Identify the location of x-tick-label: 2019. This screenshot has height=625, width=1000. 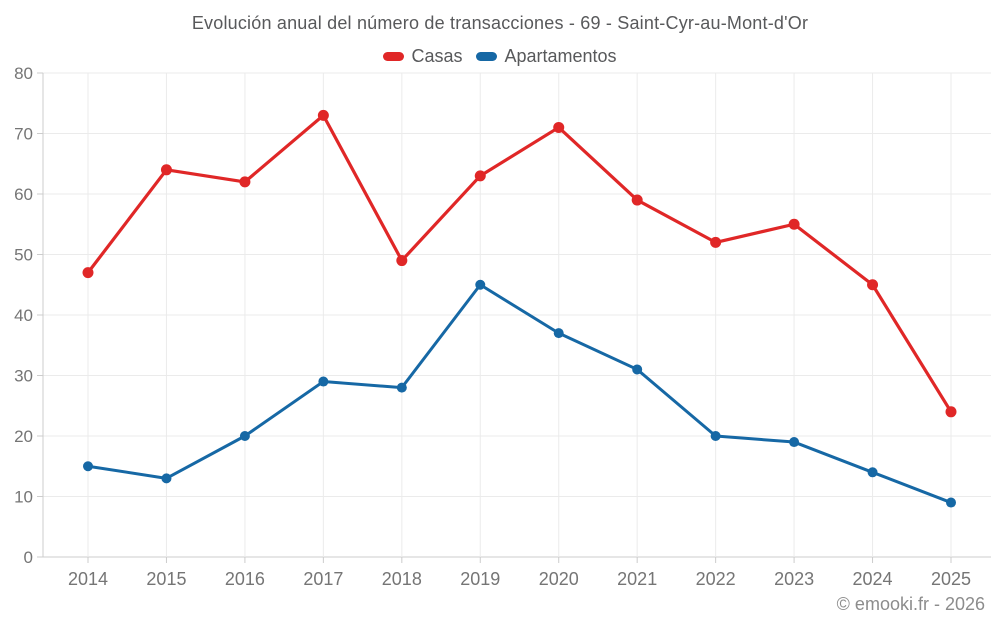
(480, 579).